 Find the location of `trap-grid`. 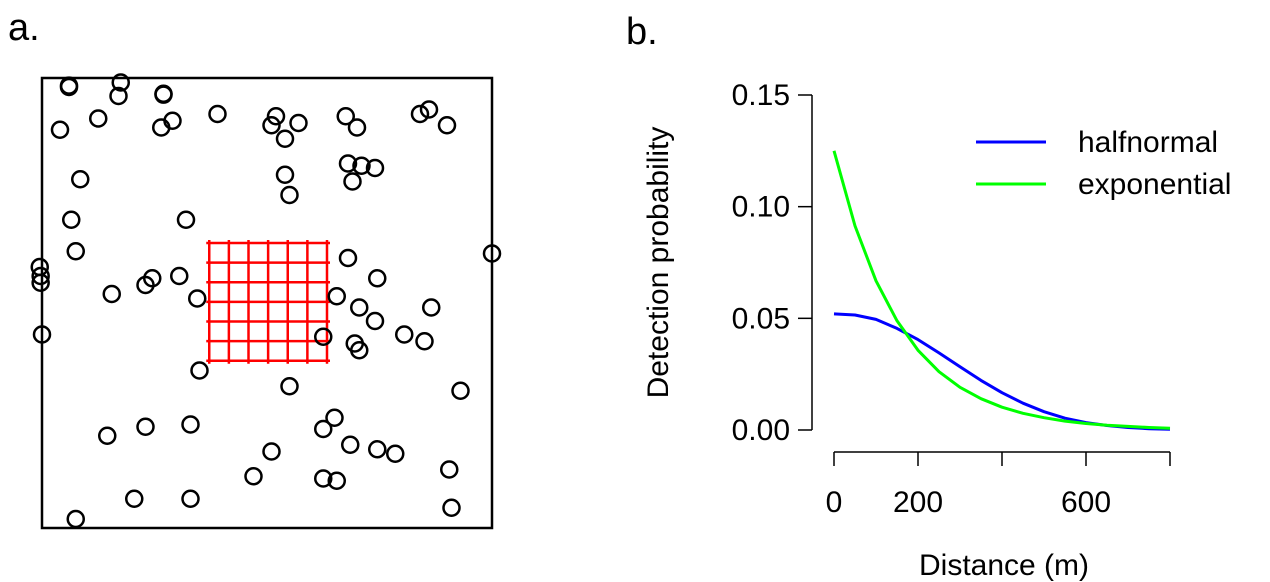

trap-grid is located at coordinates (268, 302).